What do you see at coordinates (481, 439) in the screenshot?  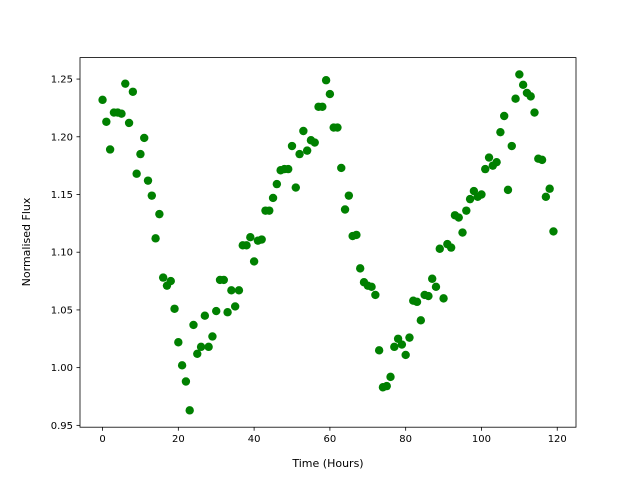 I see `x-tick-label: 100` at bounding box center [481, 439].